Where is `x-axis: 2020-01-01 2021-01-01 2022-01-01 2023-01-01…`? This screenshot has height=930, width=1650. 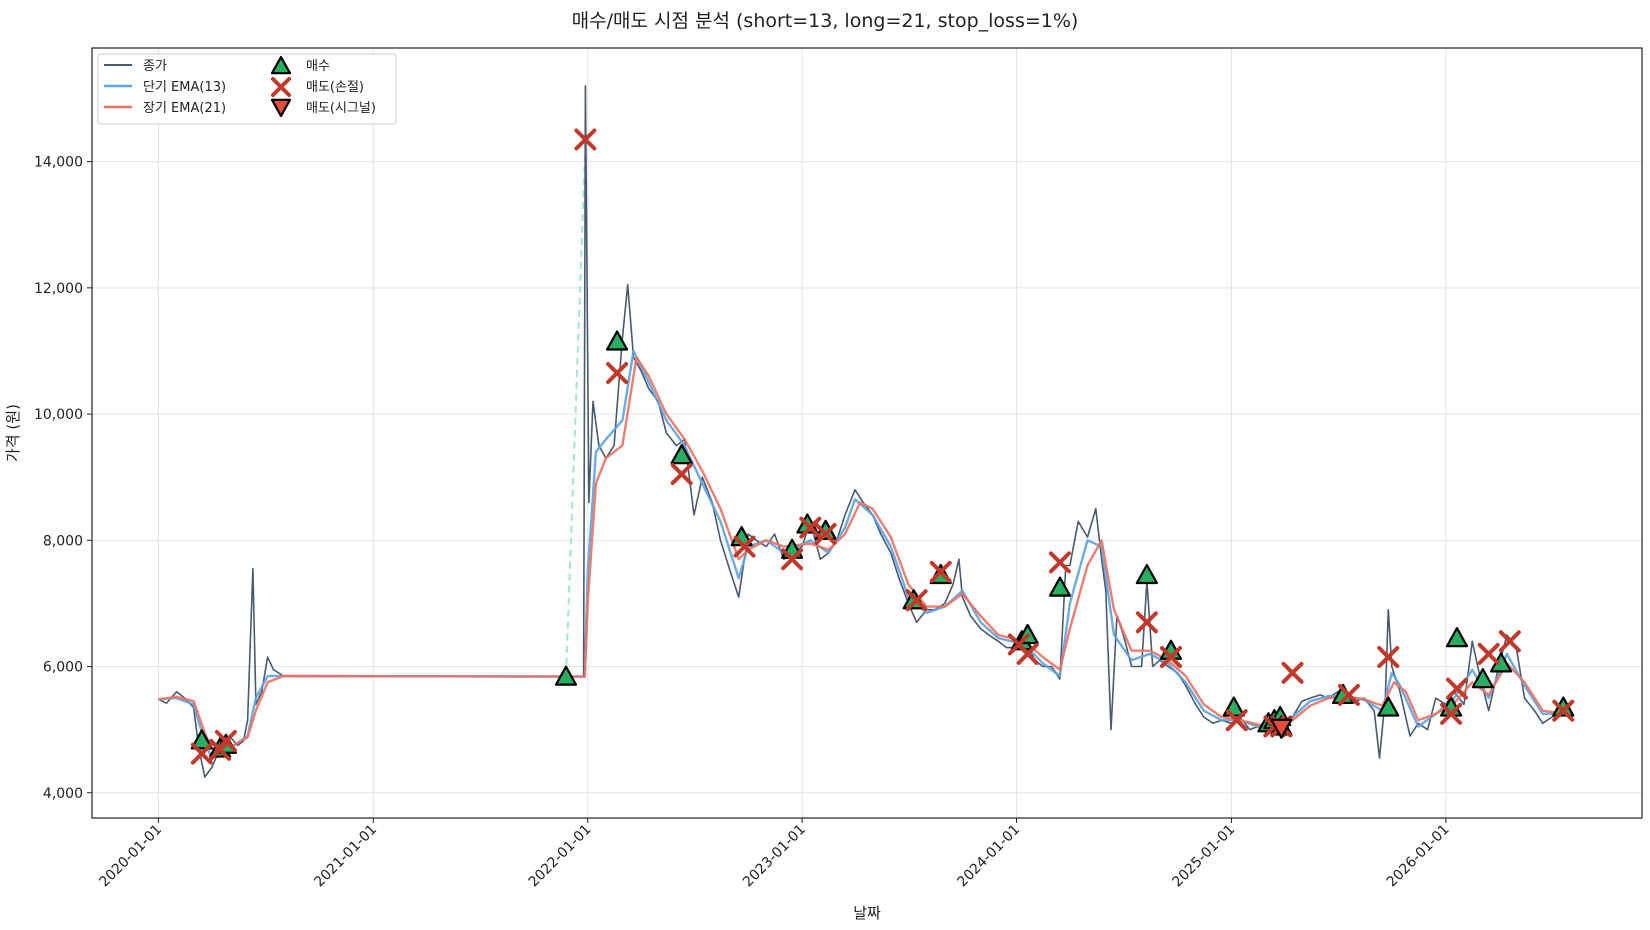 x-axis: 2020-01-01 2021-01-01 2022-01-01 2023-01-01… is located at coordinates (774, 854).